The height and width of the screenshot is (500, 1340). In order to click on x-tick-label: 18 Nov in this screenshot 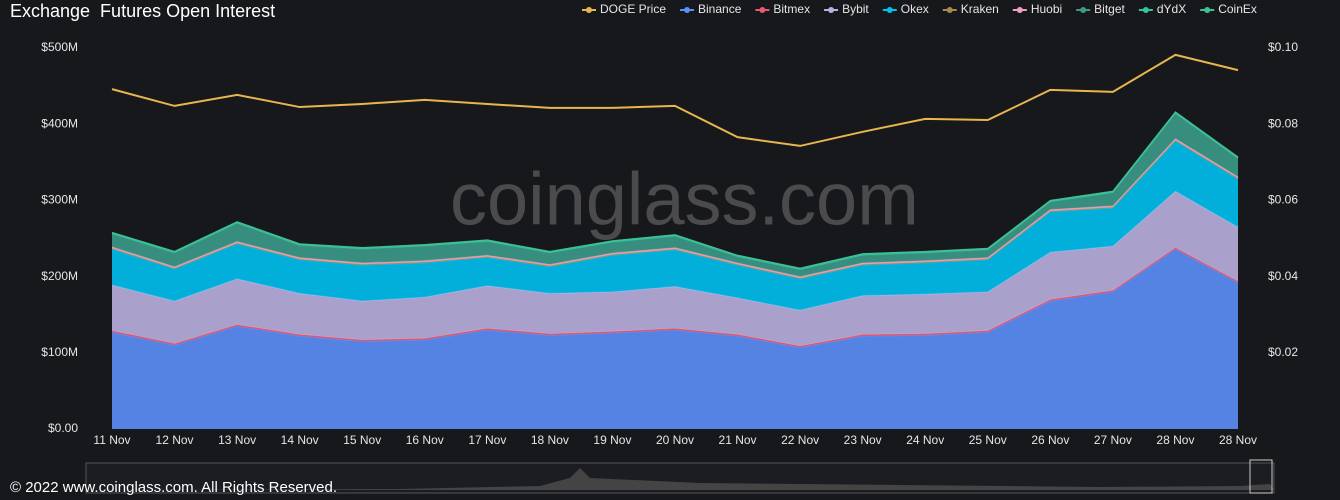, I will do `click(550, 440)`.